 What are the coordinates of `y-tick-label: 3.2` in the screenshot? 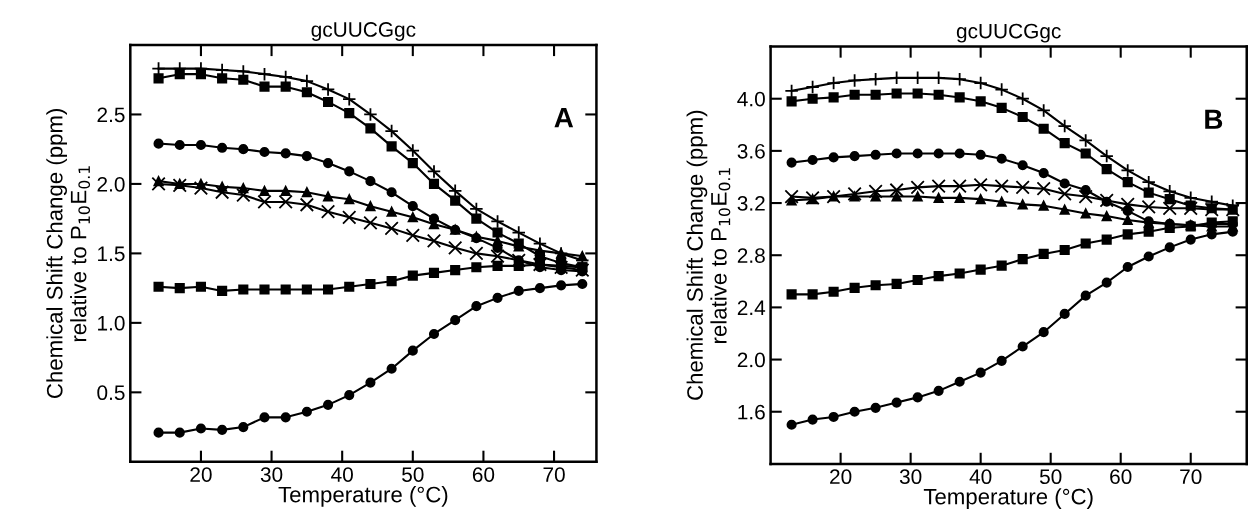 It's located at (751, 203).